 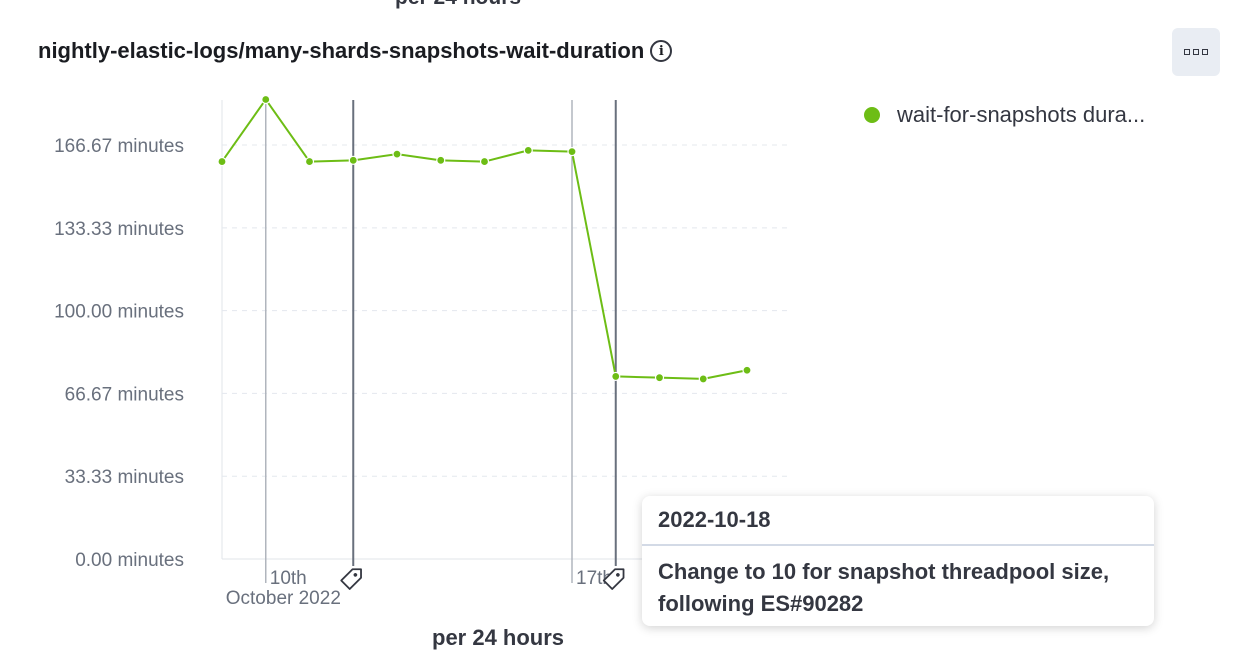 What do you see at coordinates (498, 637) in the screenshot?
I see `x-axis-title: per 24 hours` at bounding box center [498, 637].